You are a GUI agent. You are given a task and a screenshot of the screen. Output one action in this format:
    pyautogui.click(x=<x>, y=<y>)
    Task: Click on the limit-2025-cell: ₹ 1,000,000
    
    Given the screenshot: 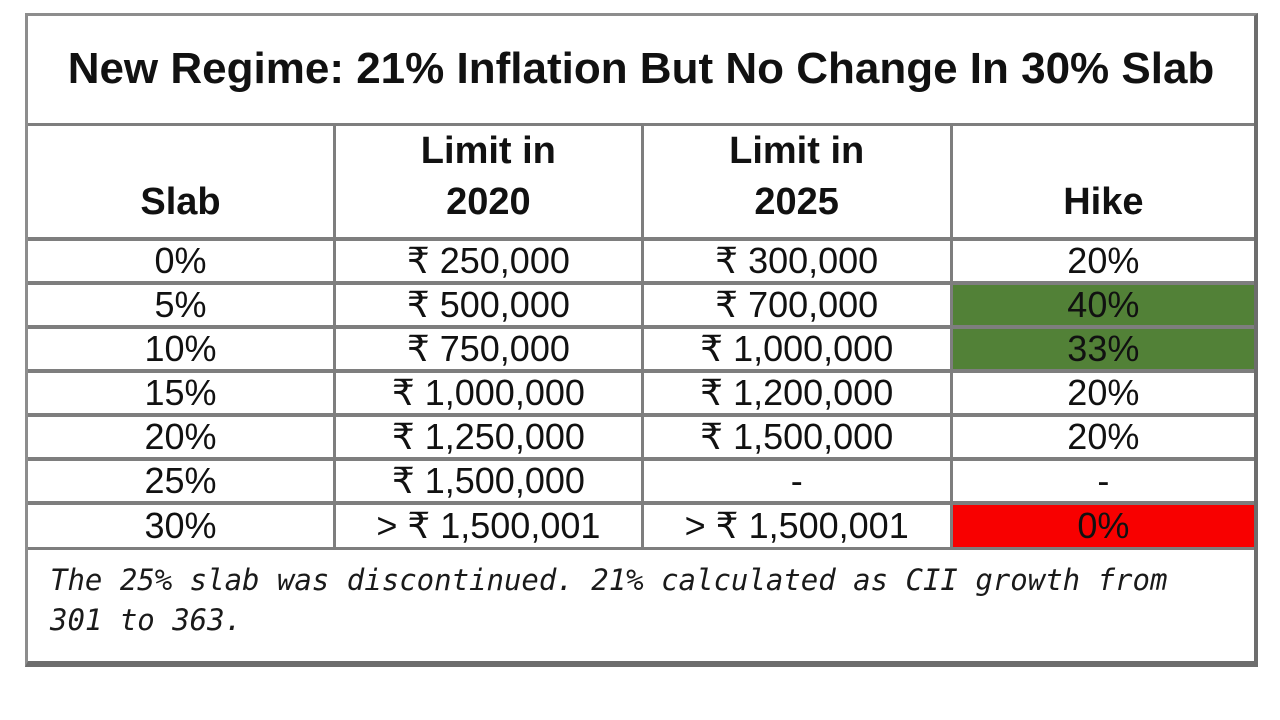 What is the action you would take?
    pyautogui.click(x=796, y=348)
    